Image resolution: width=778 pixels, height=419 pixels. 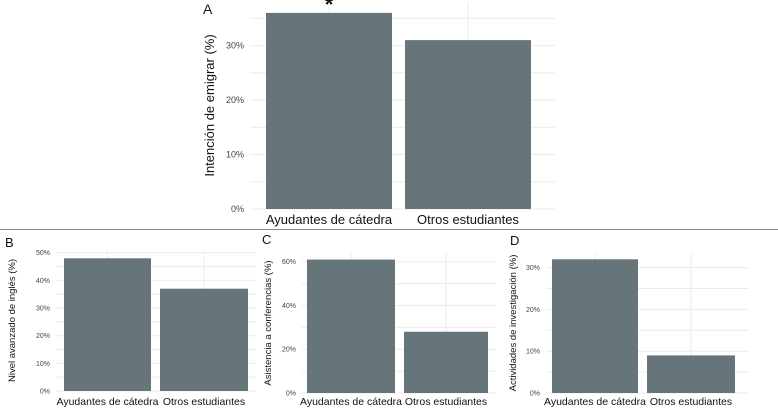 What do you see at coordinates (108, 402) in the screenshot?
I see `panel-b-category-label: Ayudantes de cátedra` at bounding box center [108, 402].